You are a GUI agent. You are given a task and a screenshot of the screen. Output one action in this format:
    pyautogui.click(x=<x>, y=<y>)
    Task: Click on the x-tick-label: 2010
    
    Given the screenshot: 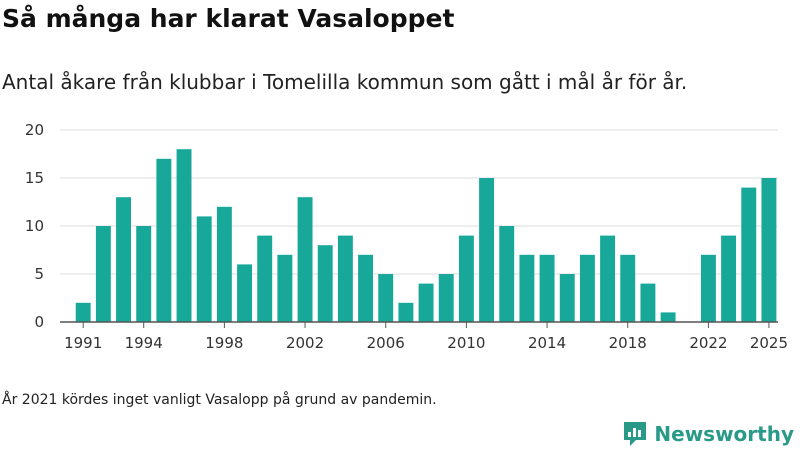 What is the action you would take?
    pyautogui.click(x=466, y=343)
    